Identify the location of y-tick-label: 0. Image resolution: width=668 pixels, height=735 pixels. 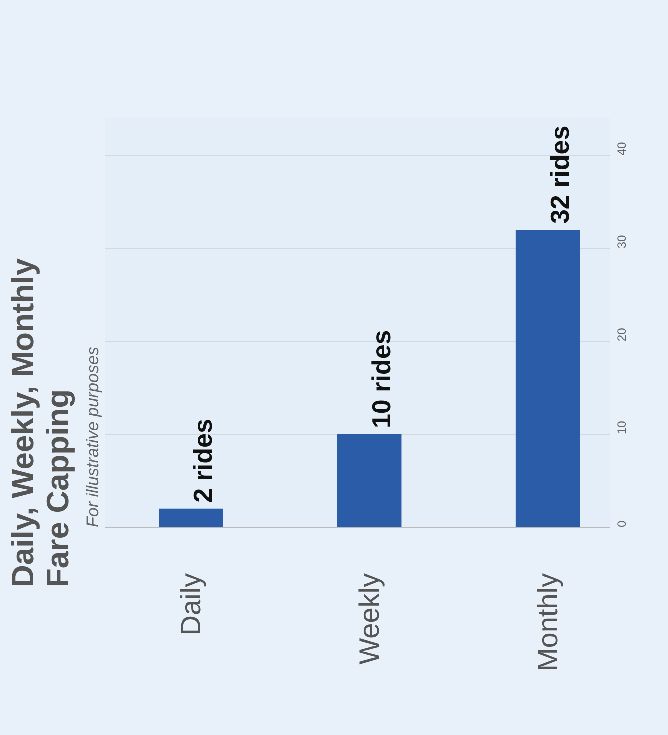
(622, 524).